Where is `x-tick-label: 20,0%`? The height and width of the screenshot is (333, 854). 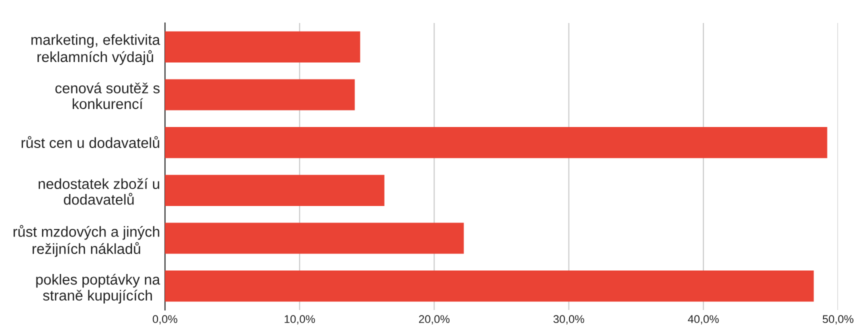 x-tick-label: 20,0% is located at coordinates (434, 319).